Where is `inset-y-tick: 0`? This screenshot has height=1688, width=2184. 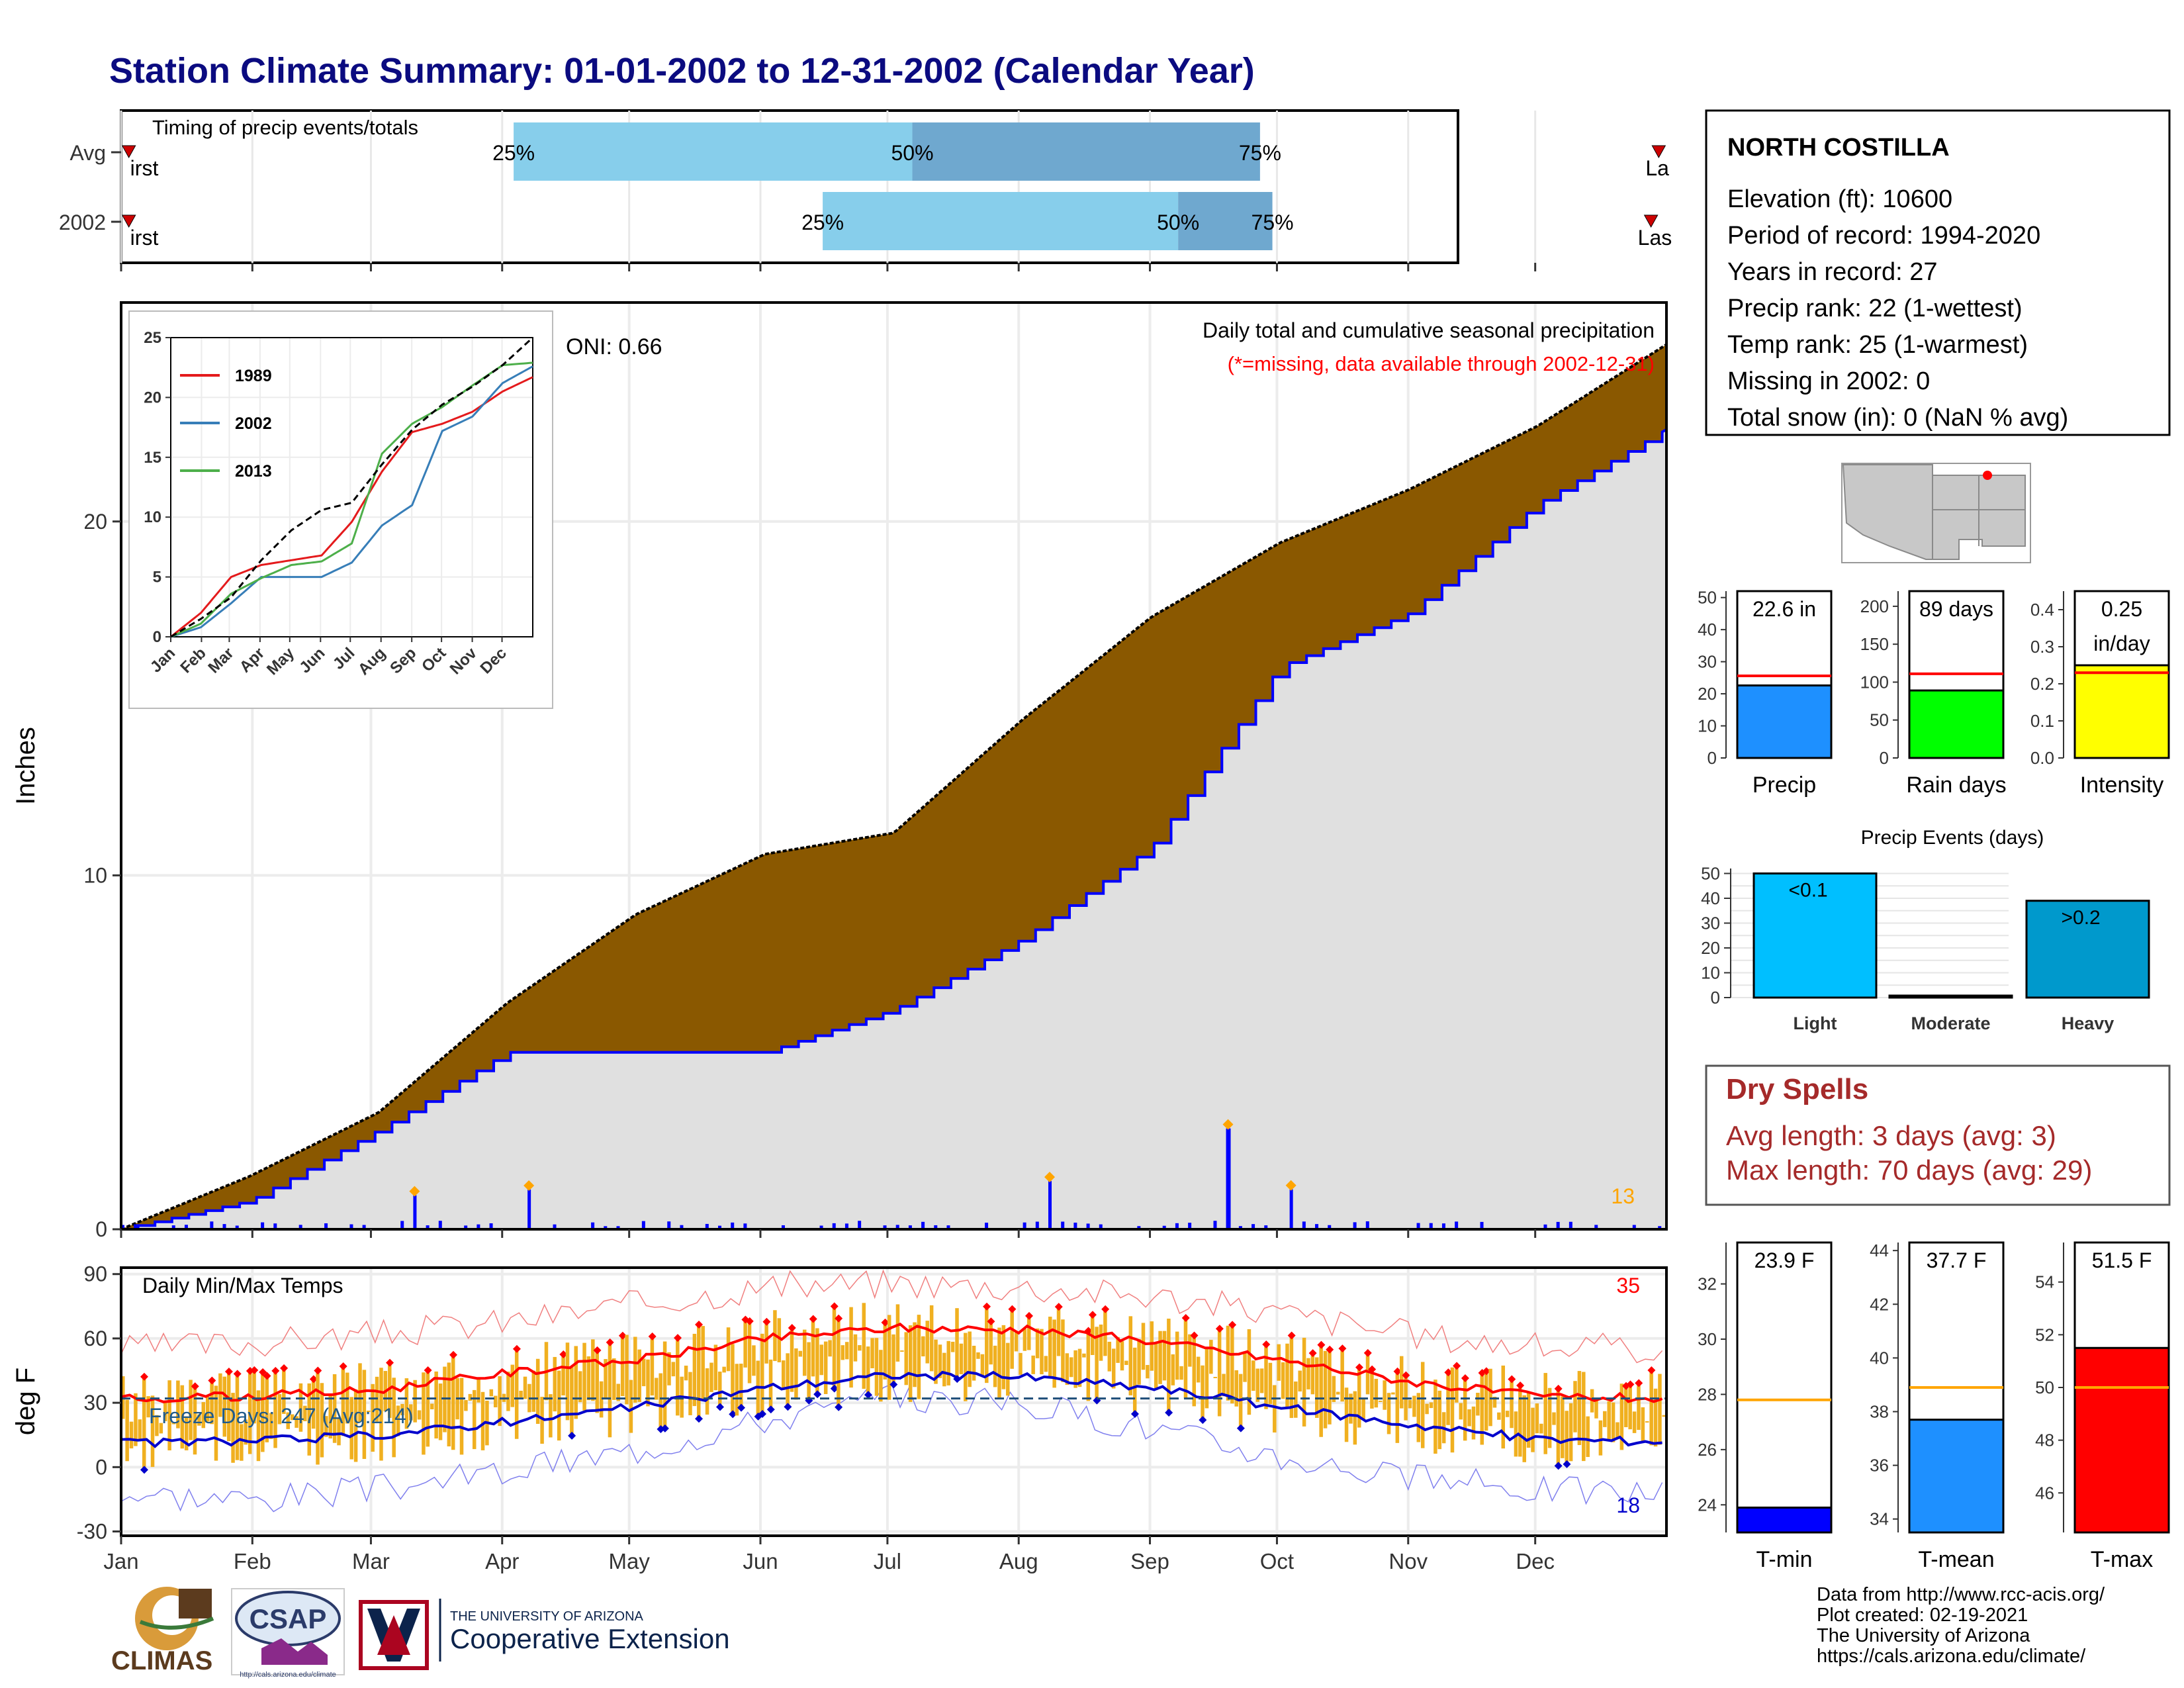 inset-y-tick: 0 is located at coordinates (157, 637).